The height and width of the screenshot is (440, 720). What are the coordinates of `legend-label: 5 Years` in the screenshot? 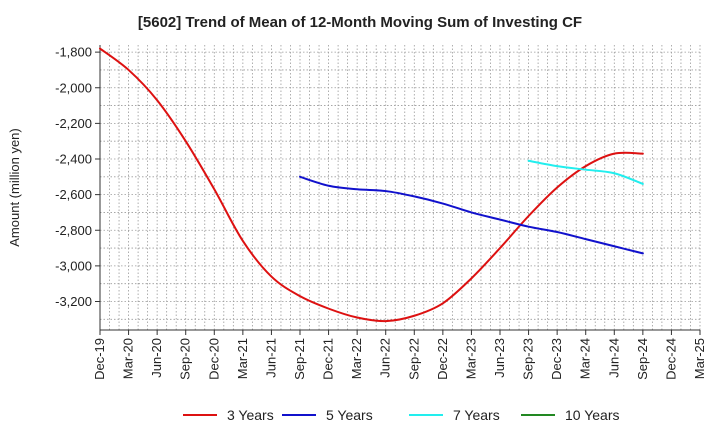 It's located at (349, 415).